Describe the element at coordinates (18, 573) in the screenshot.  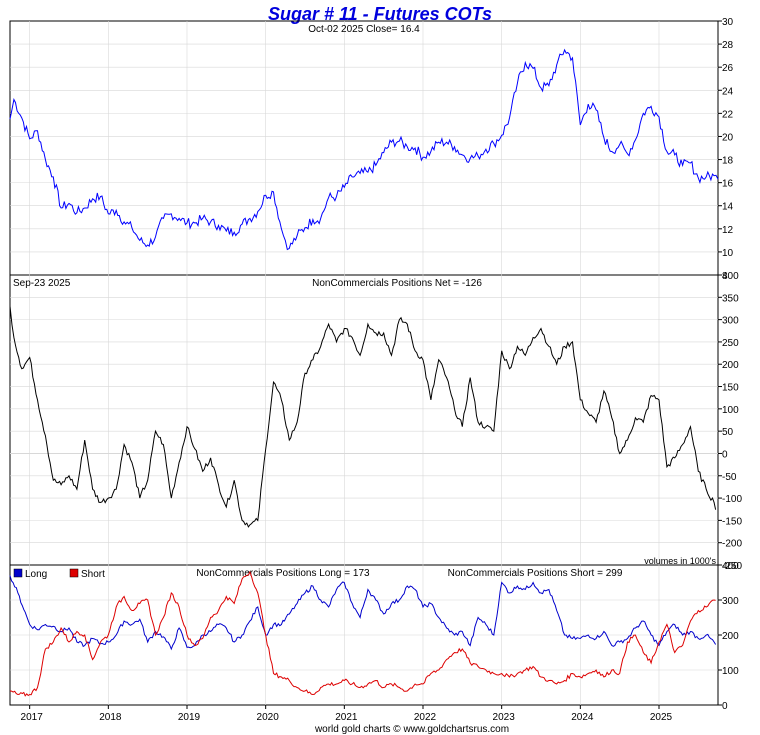
I see `legend-long-swatch` at that location.